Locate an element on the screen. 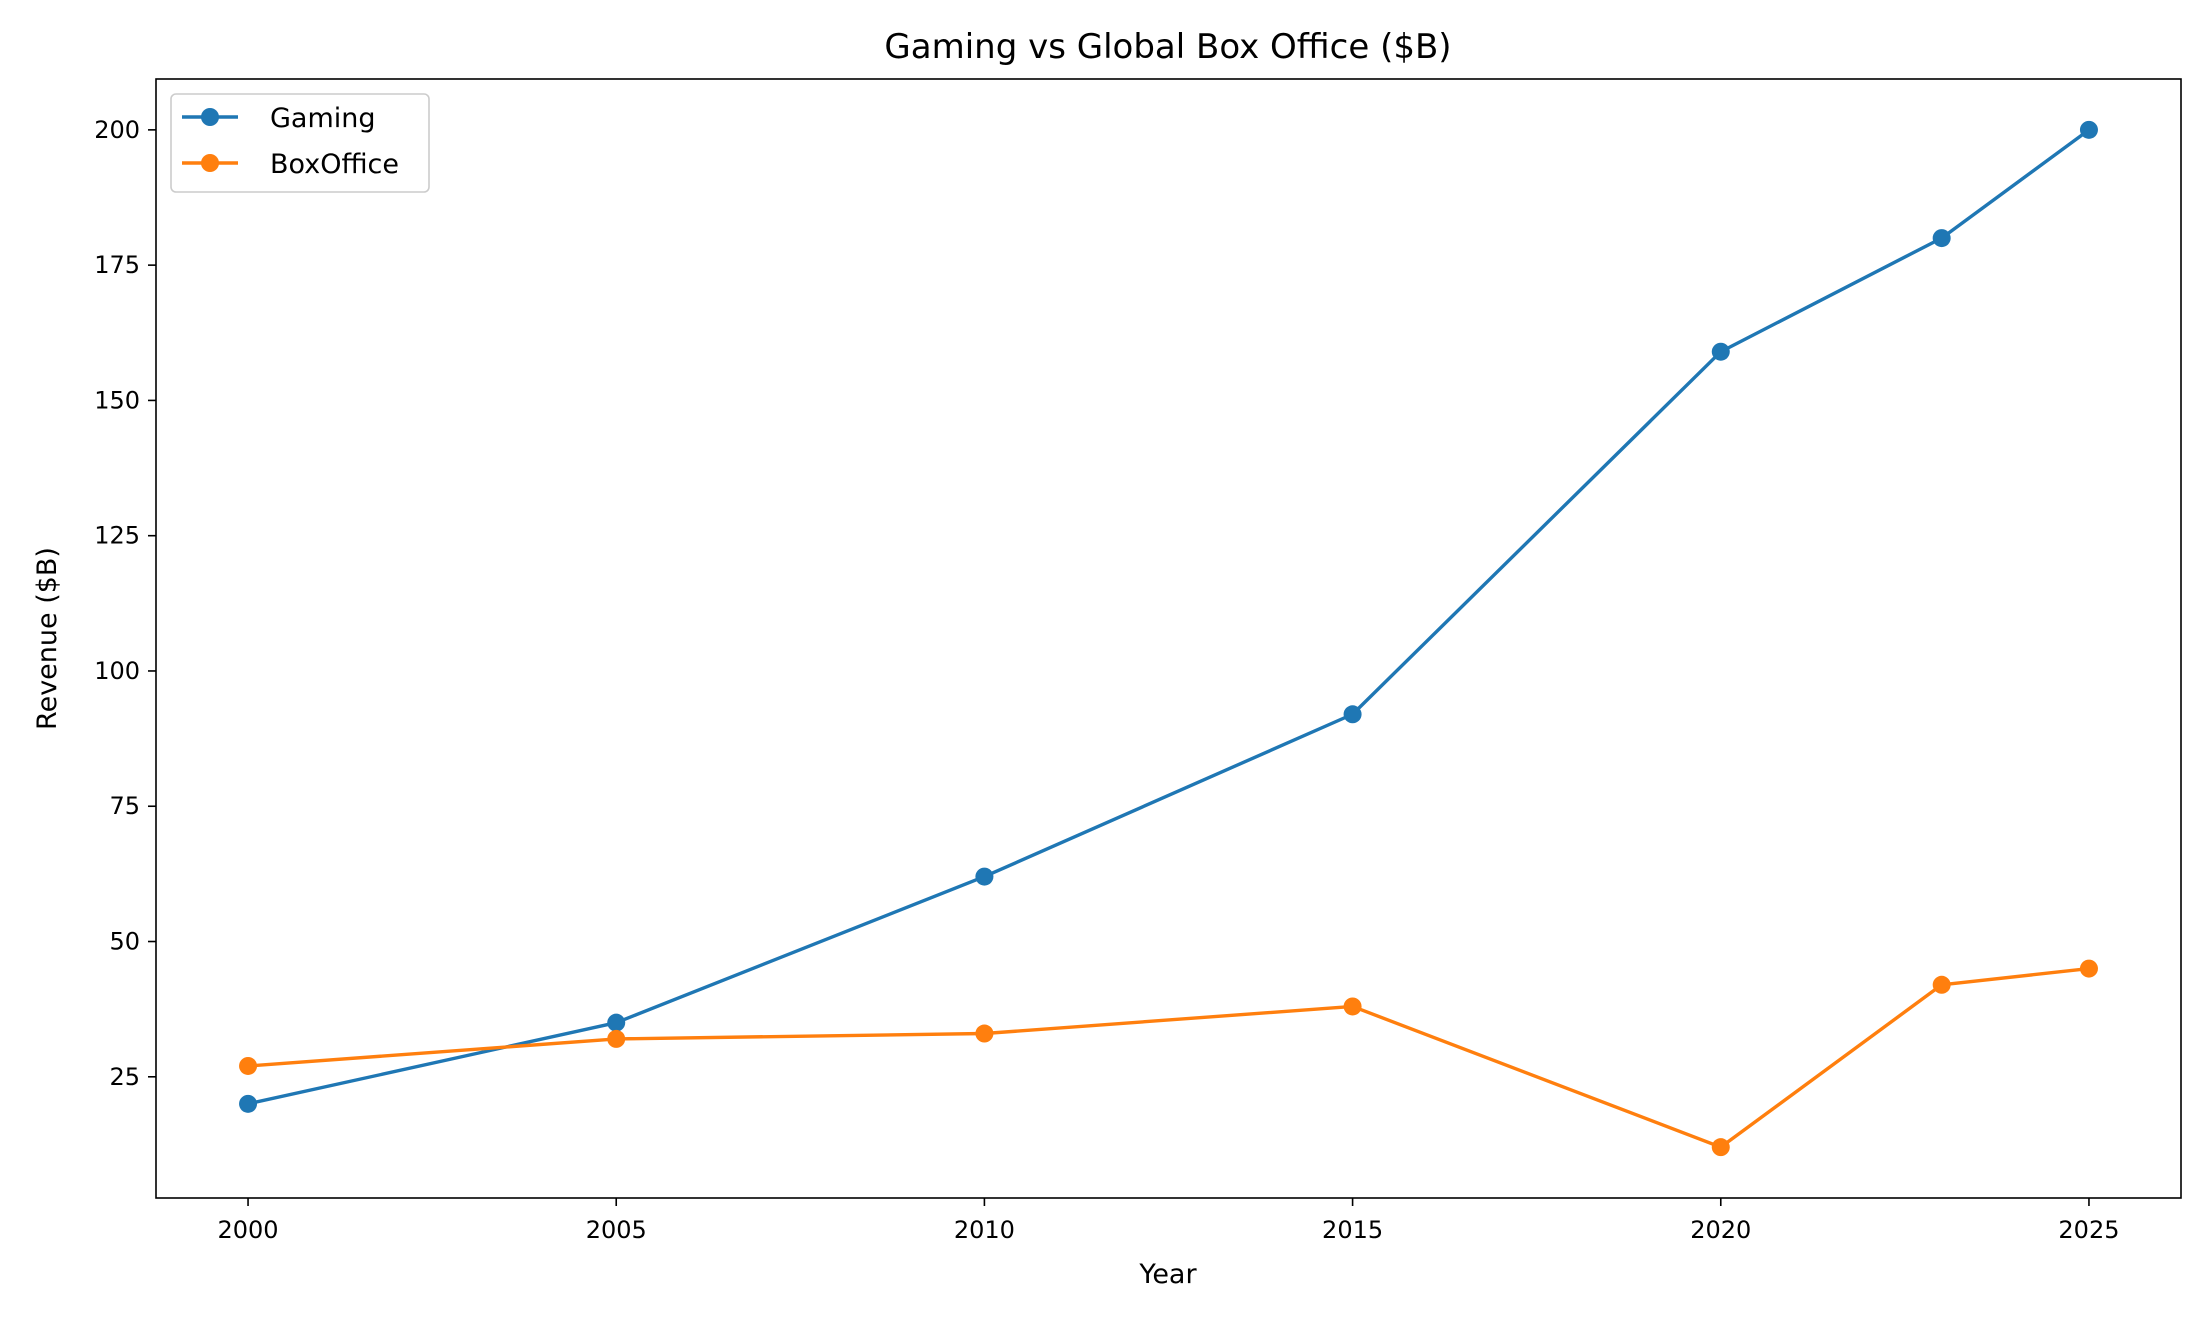  x-axis-label: Year is located at coordinates (1167, 1274).